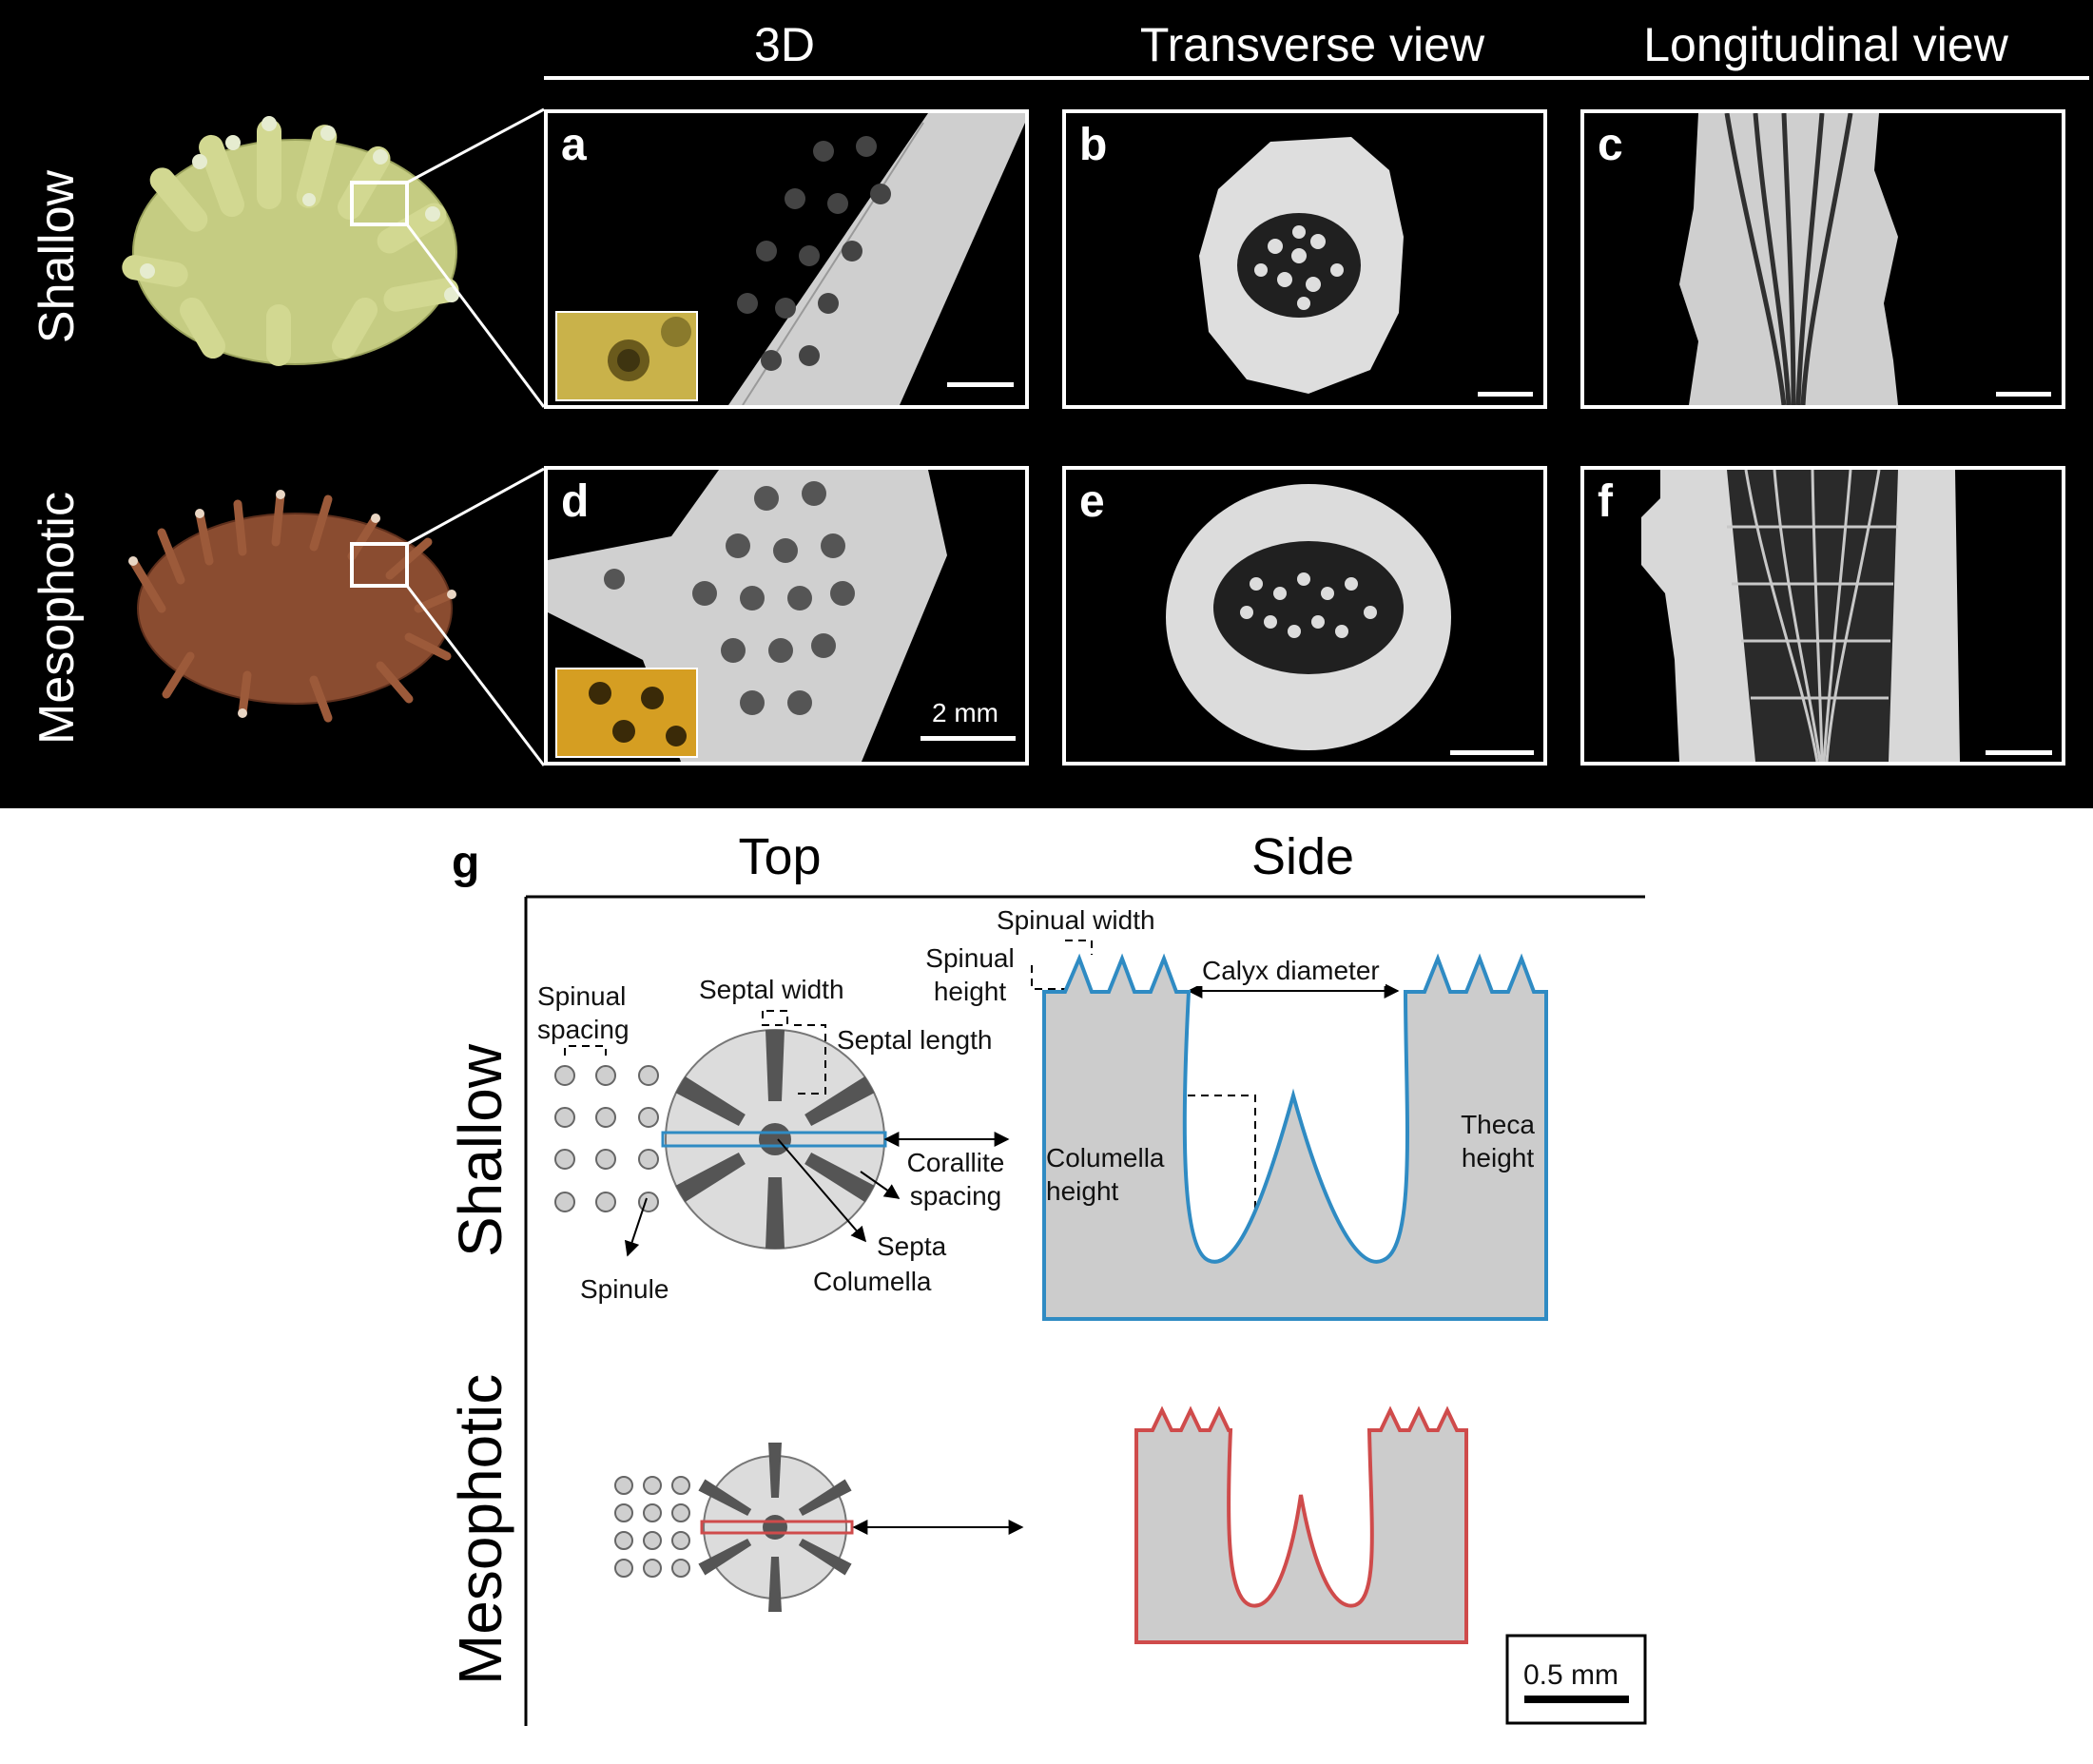 Image resolution: width=2093 pixels, height=1764 pixels. Describe the element at coordinates (1301, 1525) in the screenshot. I see `mesophotic-side-profile` at that location.